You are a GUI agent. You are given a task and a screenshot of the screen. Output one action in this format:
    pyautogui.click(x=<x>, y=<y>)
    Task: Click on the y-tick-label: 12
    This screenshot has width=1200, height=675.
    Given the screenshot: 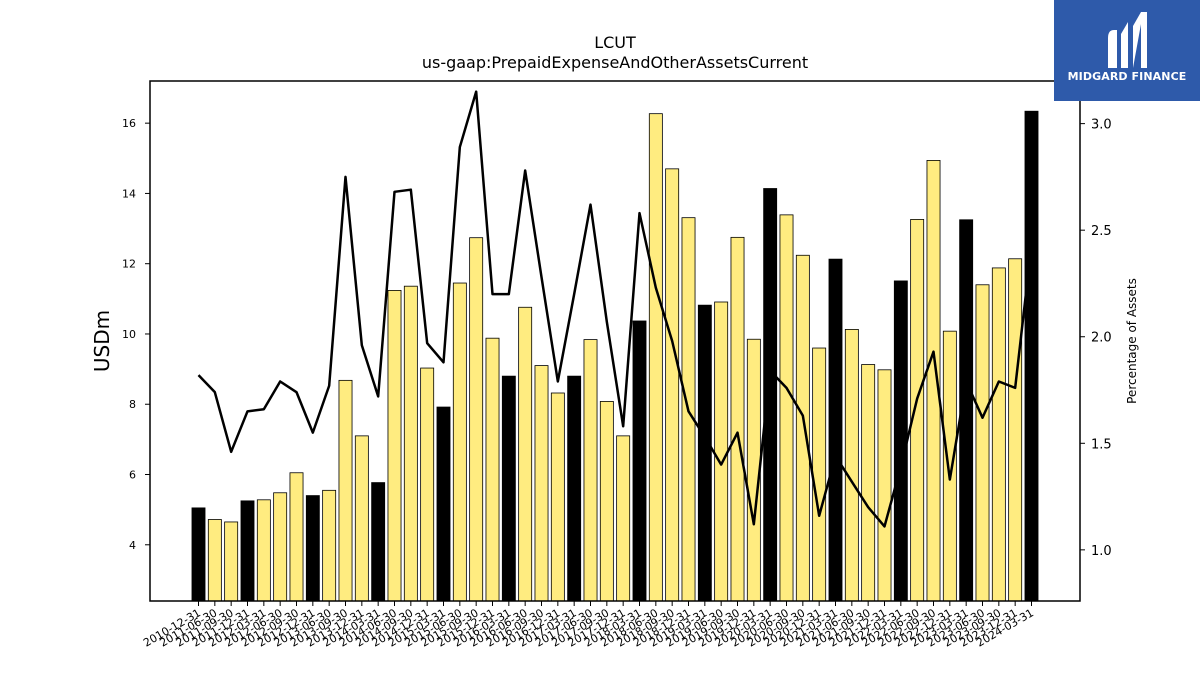 What is the action you would take?
    pyautogui.click(x=129, y=264)
    